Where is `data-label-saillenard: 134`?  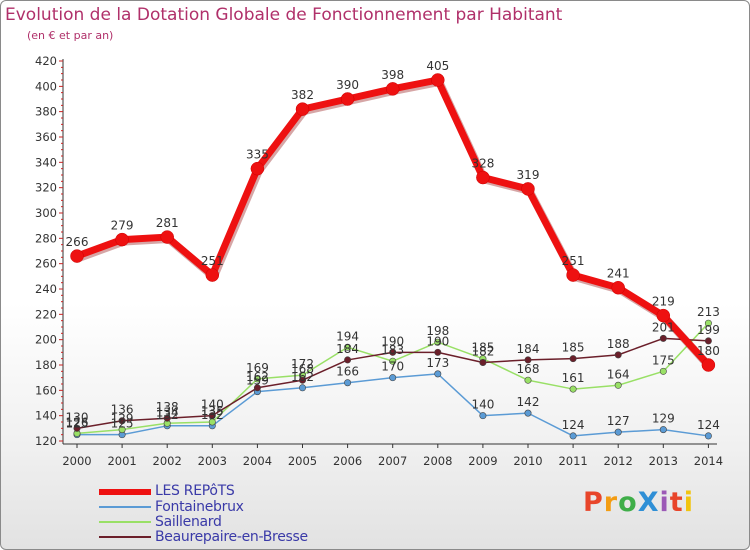 data-label-saillenard: 134 is located at coordinates (167, 412).